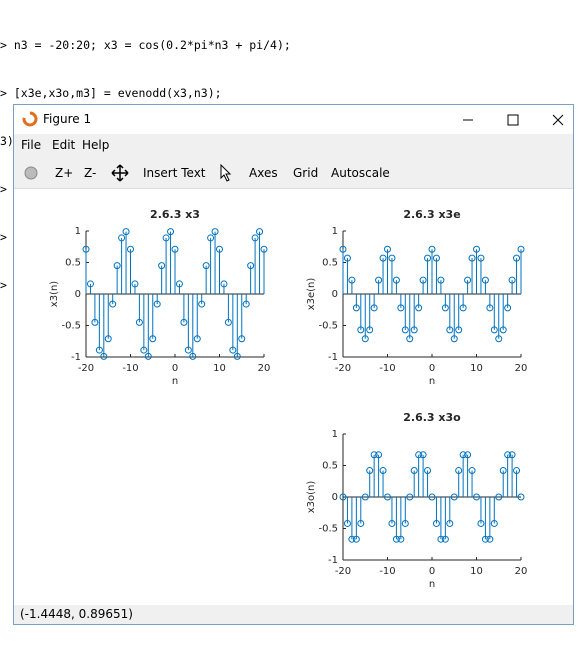 The height and width of the screenshot is (666, 586). What do you see at coordinates (30, 119) in the screenshot?
I see `app-icon` at bounding box center [30, 119].